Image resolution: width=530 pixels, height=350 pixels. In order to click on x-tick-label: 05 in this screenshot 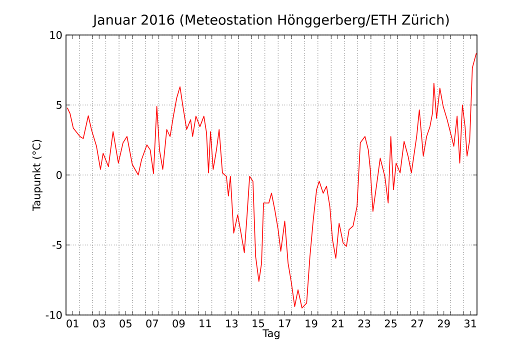, I will do `click(126, 324)`.